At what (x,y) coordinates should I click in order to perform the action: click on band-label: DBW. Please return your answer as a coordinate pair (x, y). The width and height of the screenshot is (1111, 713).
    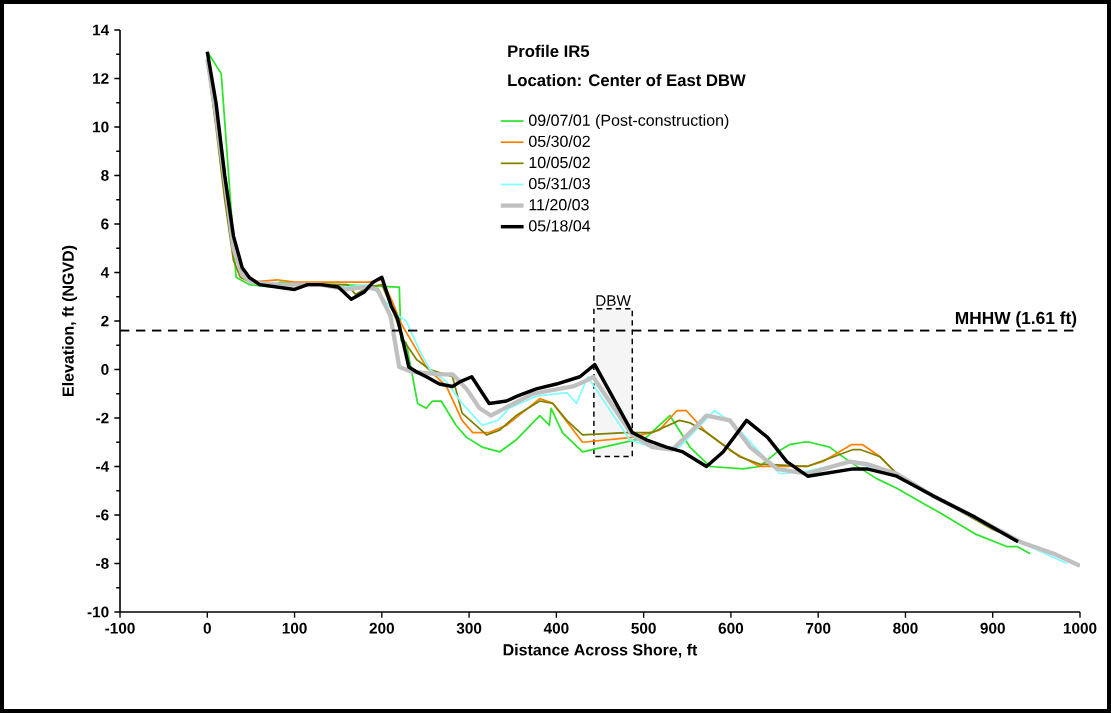
    Looking at the image, I should click on (613, 300).